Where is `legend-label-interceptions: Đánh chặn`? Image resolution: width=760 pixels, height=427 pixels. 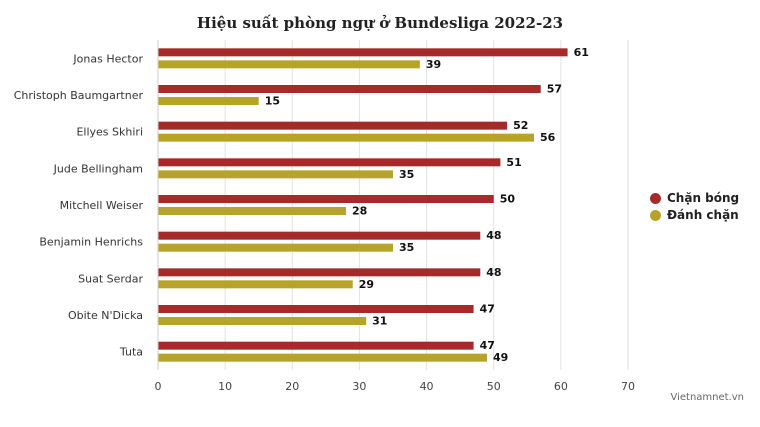
legend-label-interceptions: Đánh chặn is located at coordinates (703, 215).